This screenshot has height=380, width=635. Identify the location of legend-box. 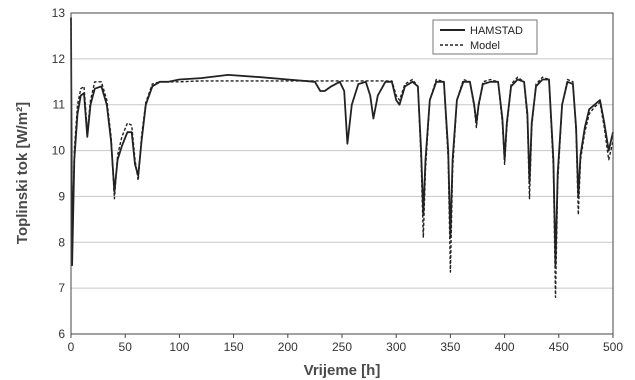
(485, 37).